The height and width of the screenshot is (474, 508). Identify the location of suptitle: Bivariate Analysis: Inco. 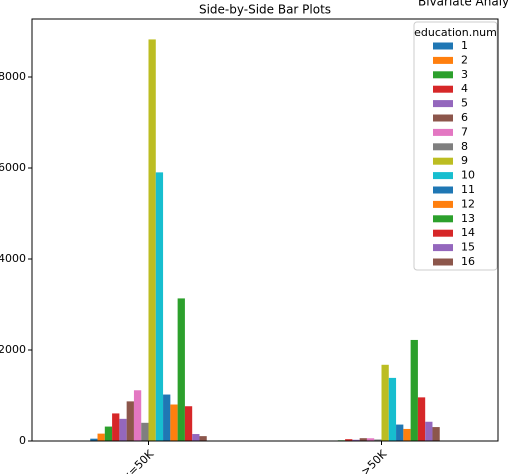
(463, 4).